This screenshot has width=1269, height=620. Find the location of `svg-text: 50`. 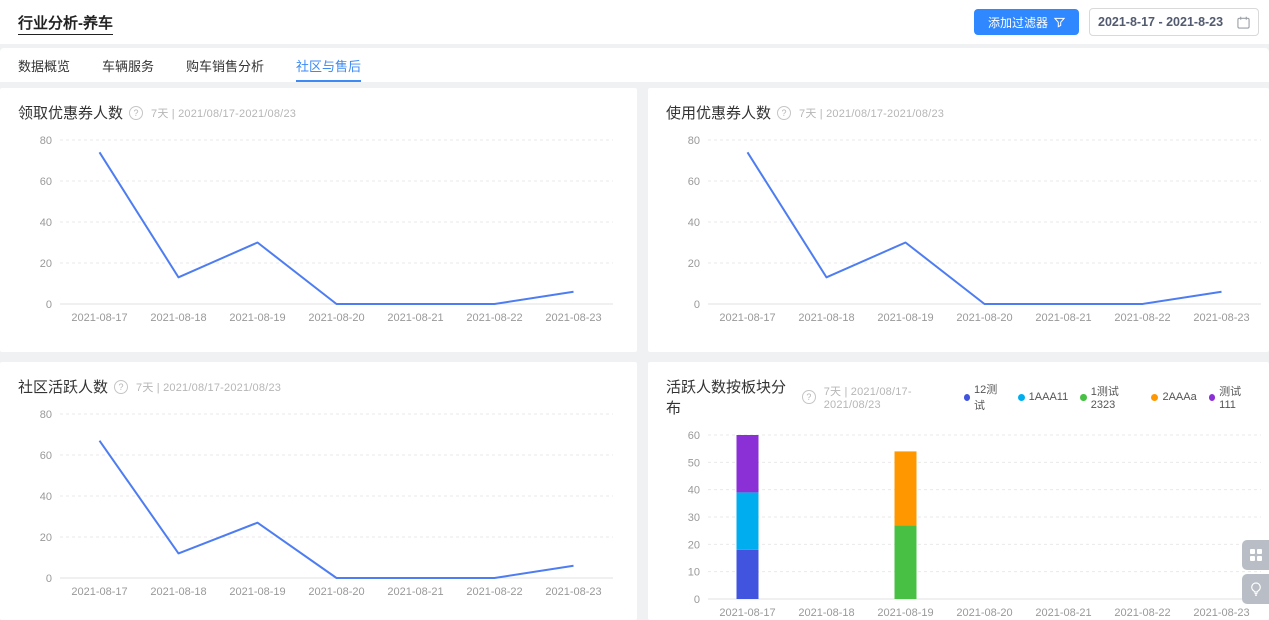

svg-text: 50 is located at coordinates (694, 463).